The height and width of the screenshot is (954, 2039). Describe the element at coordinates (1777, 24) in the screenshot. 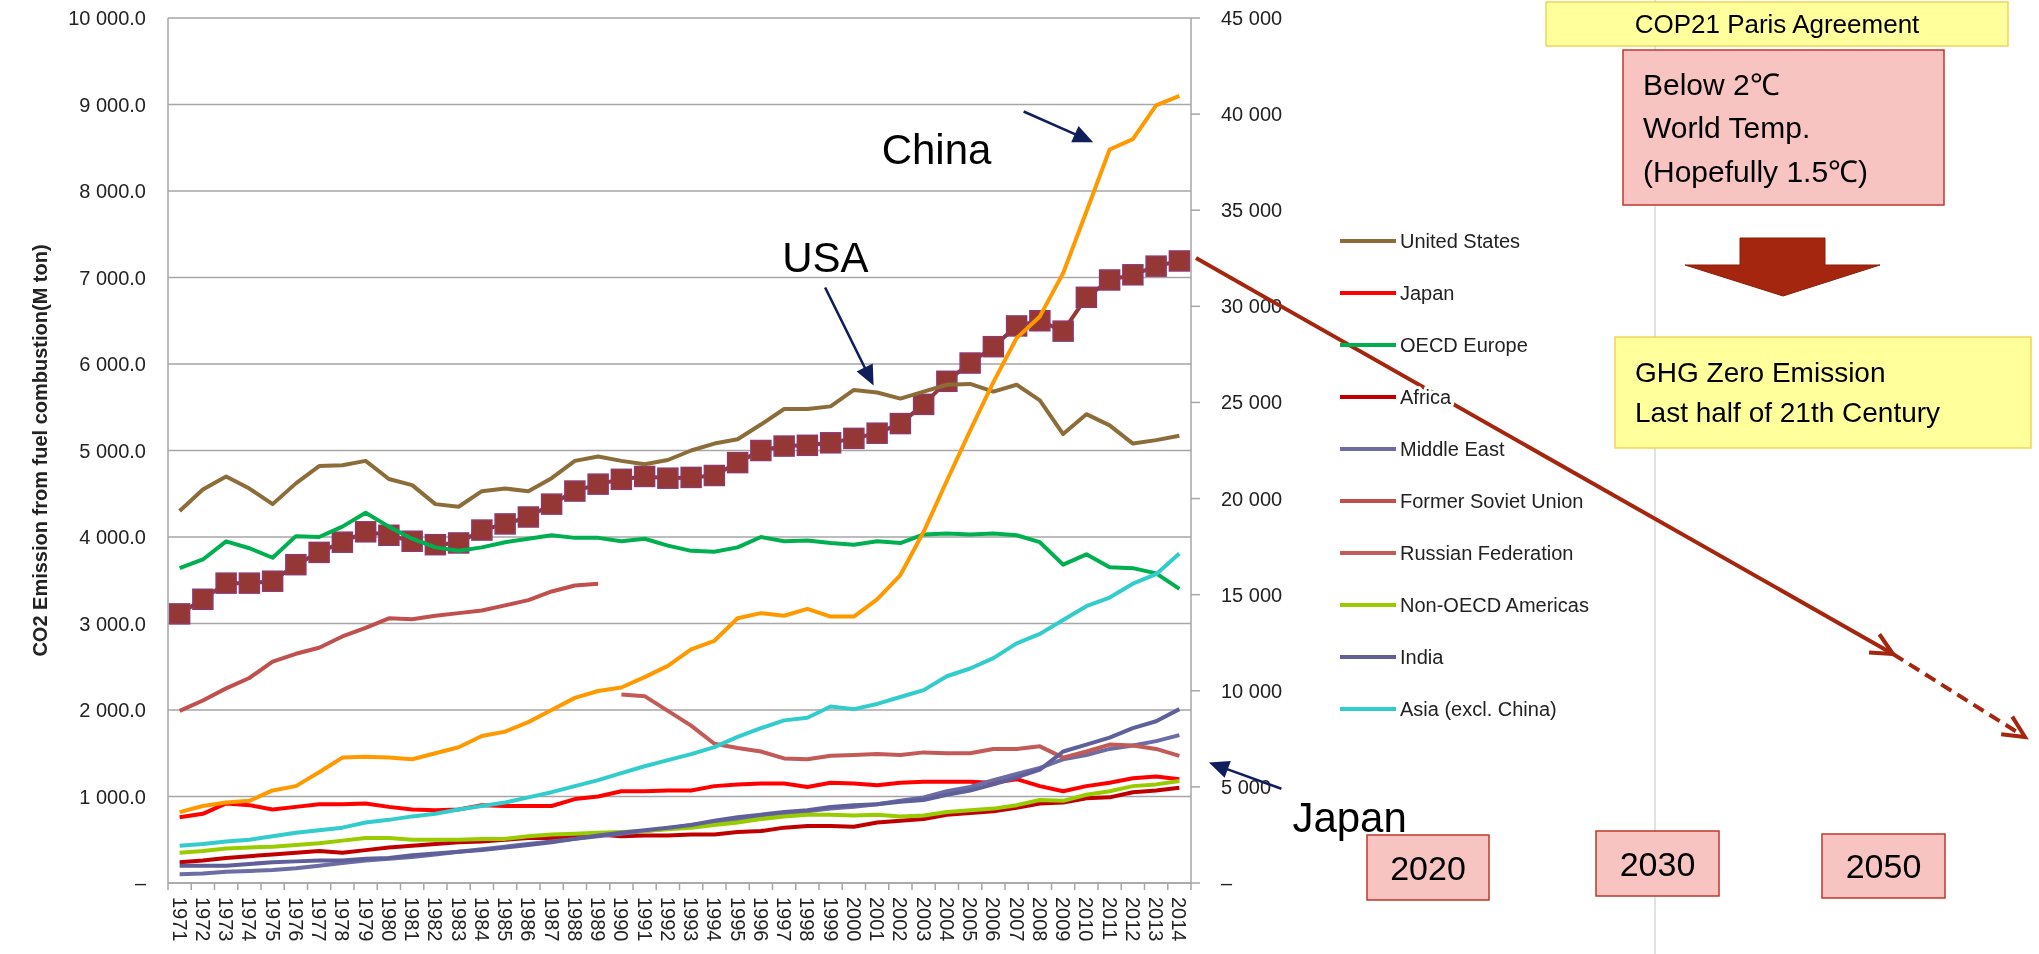

I see `text: COP21 Paris Agreement` at that location.